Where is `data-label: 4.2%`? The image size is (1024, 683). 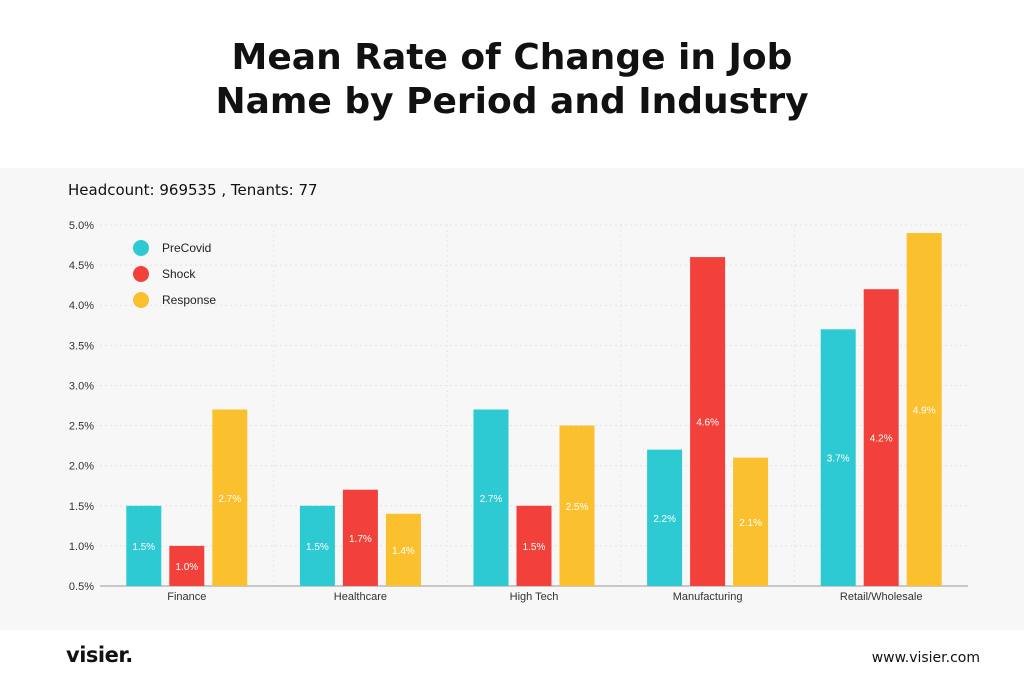 data-label: 4.2% is located at coordinates (881, 439).